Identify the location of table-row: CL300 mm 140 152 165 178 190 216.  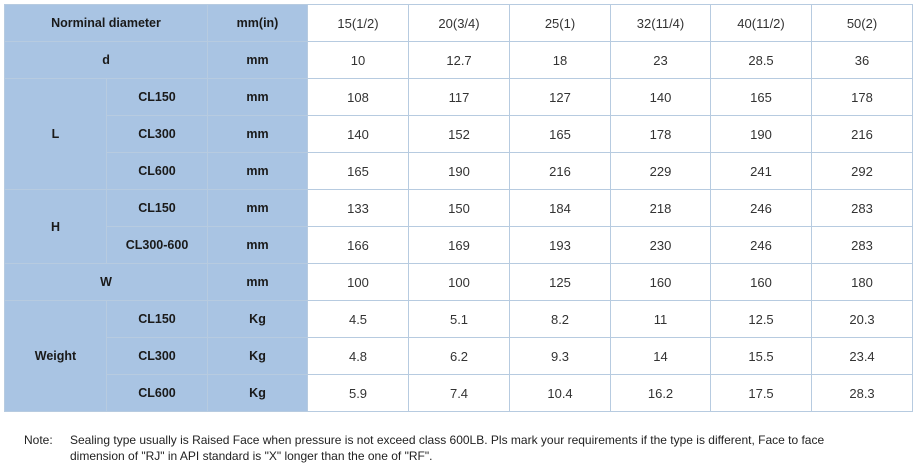
(459, 134).